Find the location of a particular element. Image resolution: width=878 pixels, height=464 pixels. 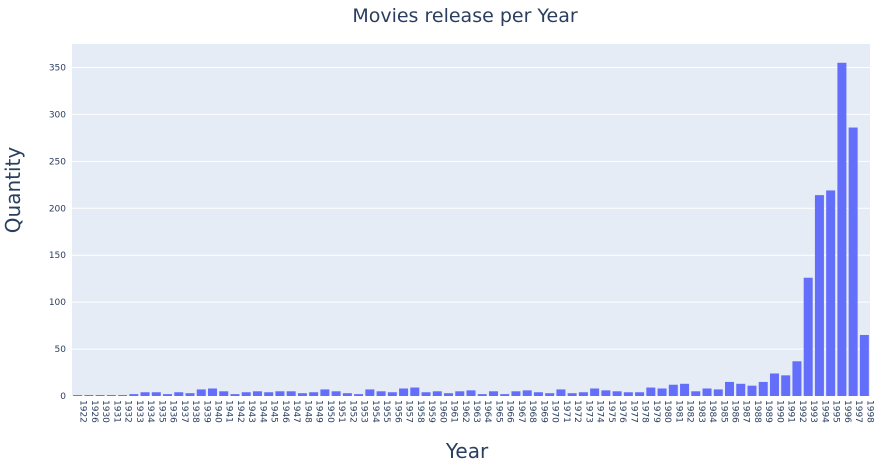

x-tick-label: 1960 is located at coordinates (442, 411).